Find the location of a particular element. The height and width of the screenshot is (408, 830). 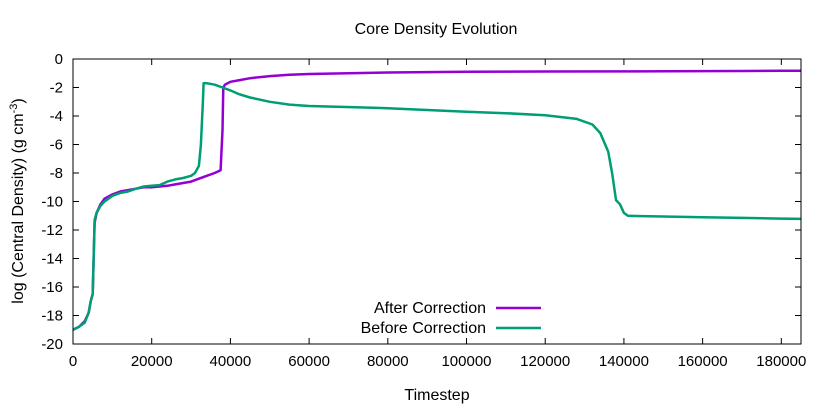

y-tick-label: -10 is located at coordinates (52, 202).